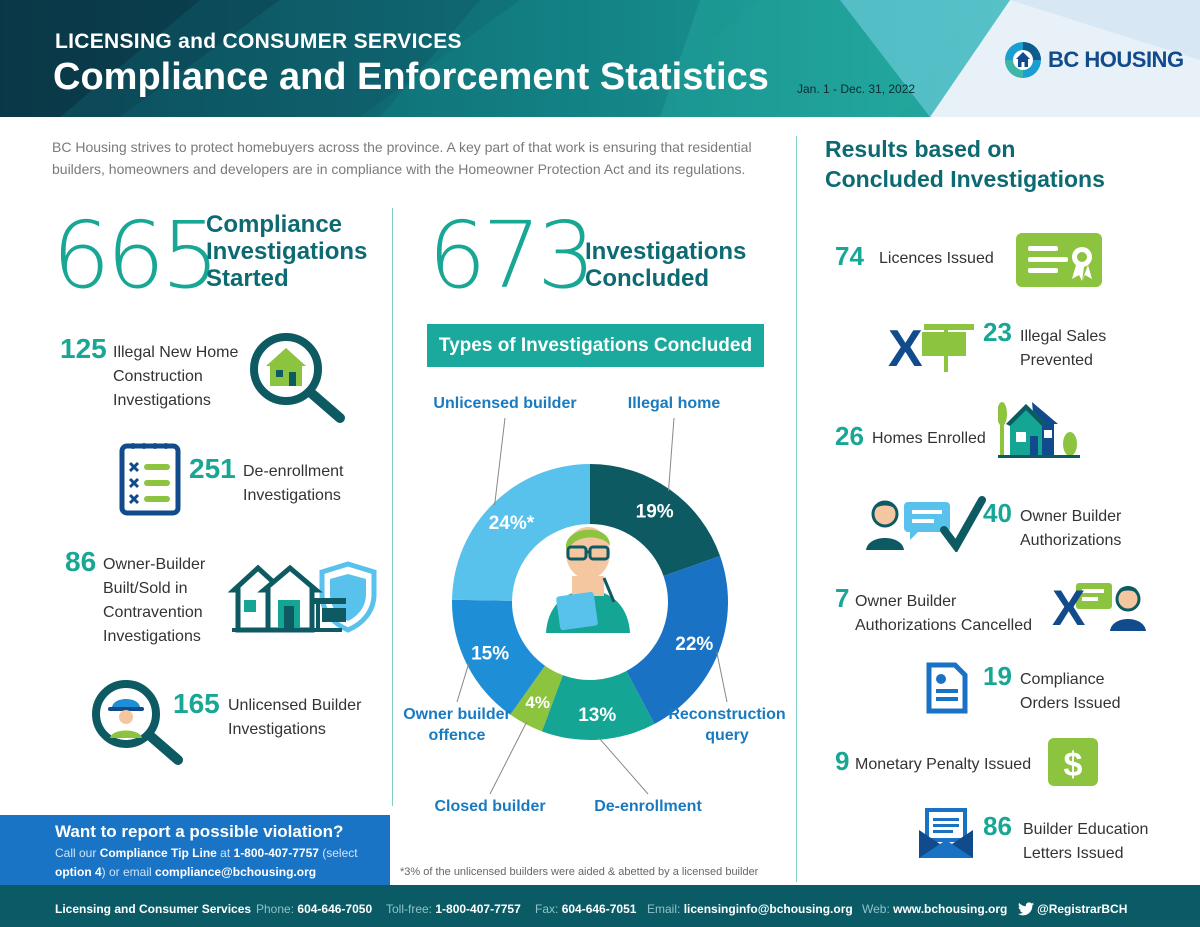 The width and height of the screenshot is (1200, 927). Describe the element at coordinates (287, 251) in the screenshot. I see `started-label-line: Investigations` at that location.